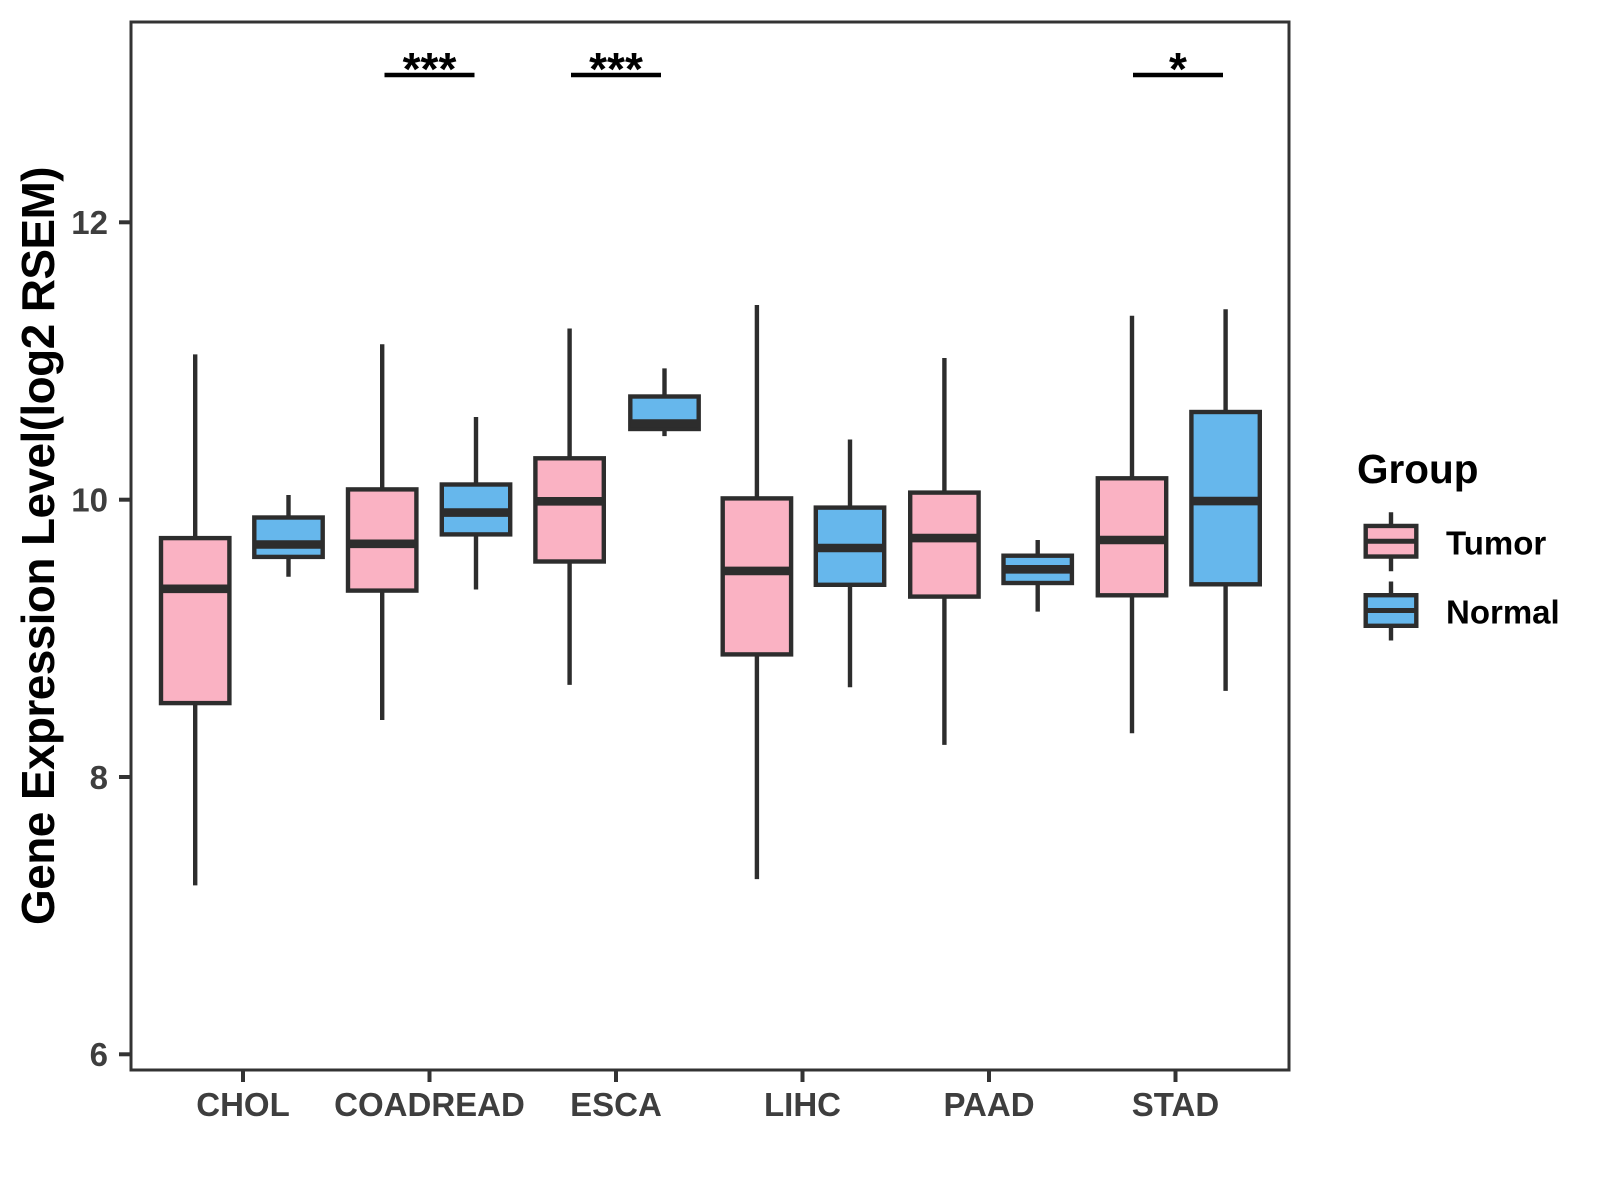 The height and width of the screenshot is (1200, 1600). What do you see at coordinates (89, 222) in the screenshot?
I see `svg-text: 12` at bounding box center [89, 222].